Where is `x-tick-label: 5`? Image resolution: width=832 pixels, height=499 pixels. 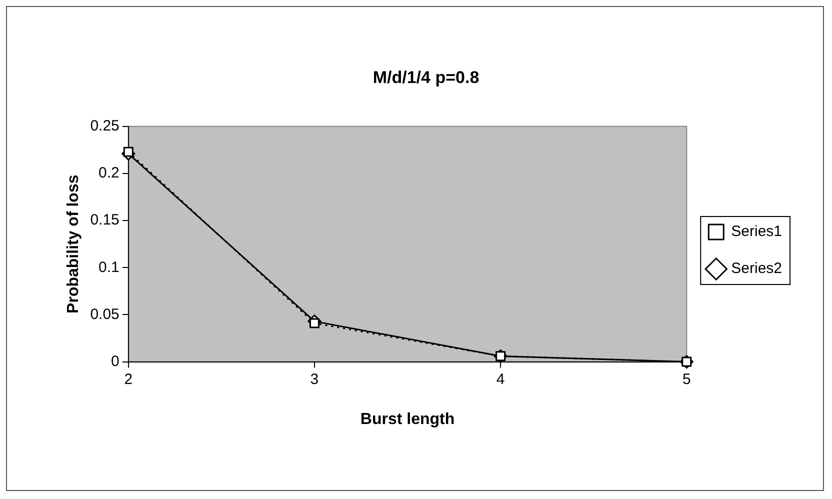
x-tick-label: 5 is located at coordinates (686, 379).